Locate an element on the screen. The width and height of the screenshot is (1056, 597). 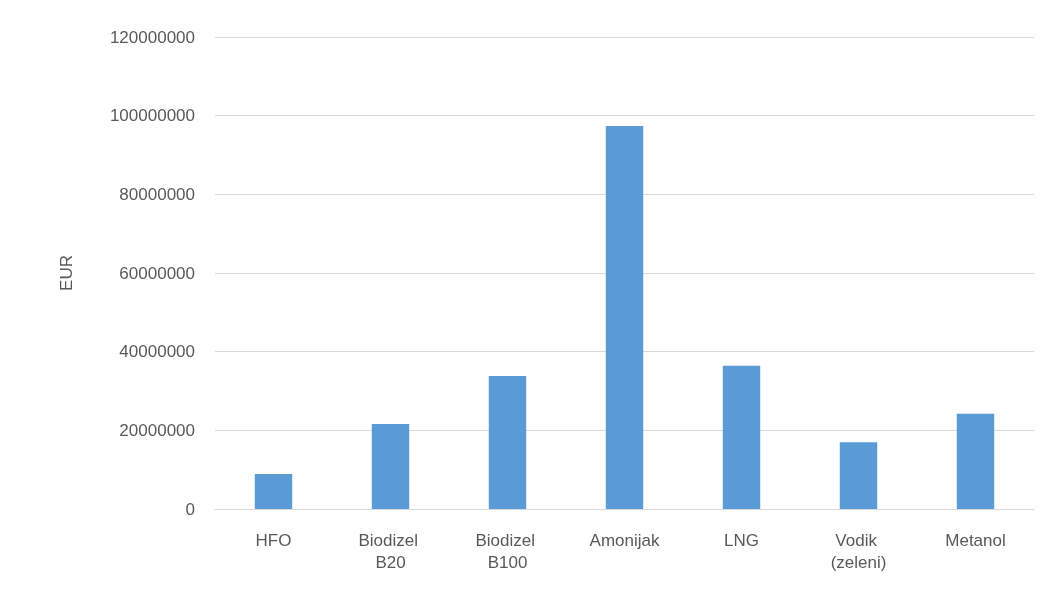
y-tick-label: 60000000 is located at coordinates (157, 273).